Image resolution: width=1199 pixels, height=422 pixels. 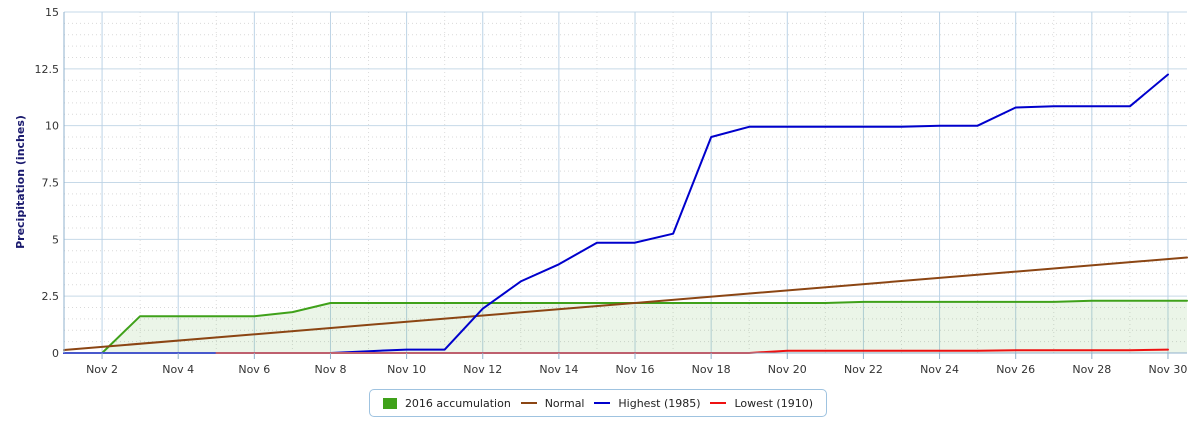 I want to click on x-tick-label: Nov 24, so click(x=939, y=369).